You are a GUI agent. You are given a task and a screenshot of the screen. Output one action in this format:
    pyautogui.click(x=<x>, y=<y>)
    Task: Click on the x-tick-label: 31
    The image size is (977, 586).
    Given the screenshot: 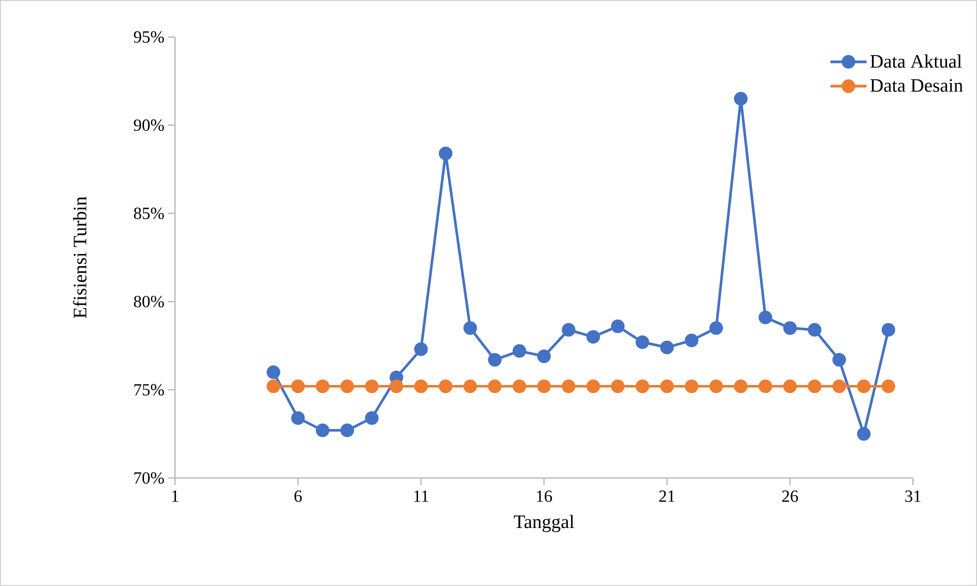 What is the action you would take?
    pyautogui.click(x=912, y=496)
    